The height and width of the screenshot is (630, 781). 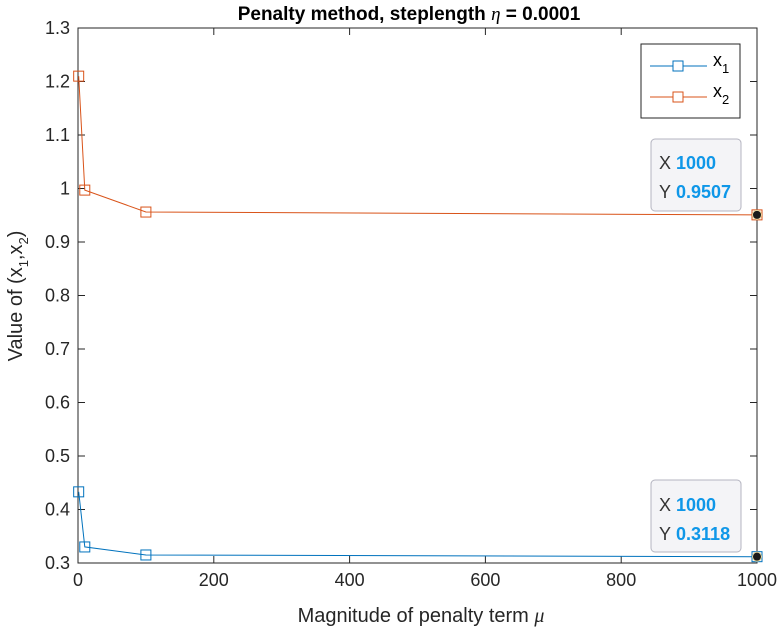 What do you see at coordinates (57, 456) in the screenshot?
I see `y-tick-label: 0.5` at bounding box center [57, 456].